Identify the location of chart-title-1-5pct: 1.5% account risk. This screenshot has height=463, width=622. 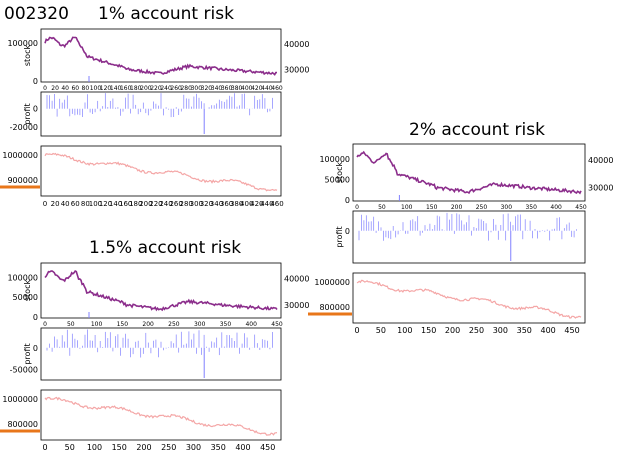
(165, 248).